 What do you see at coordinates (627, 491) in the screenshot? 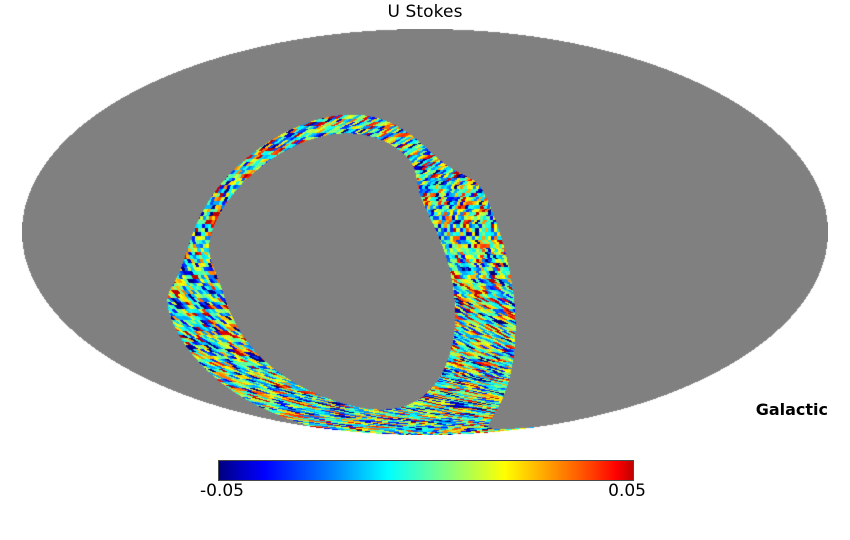
I see `colorbar-max-tick-label: 0.05` at bounding box center [627, 491].